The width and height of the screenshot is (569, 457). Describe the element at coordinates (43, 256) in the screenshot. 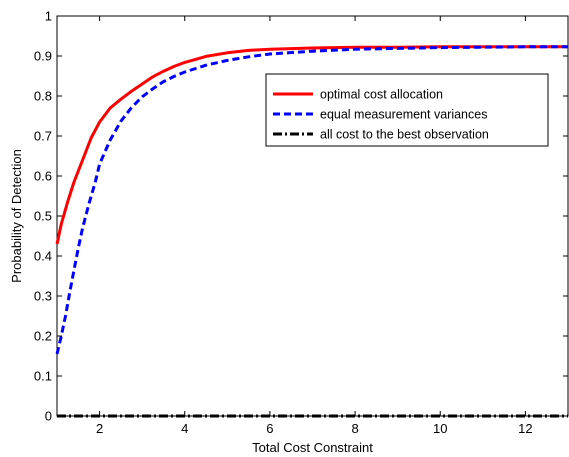

I see `y-tick-label: 0.4` at that location.